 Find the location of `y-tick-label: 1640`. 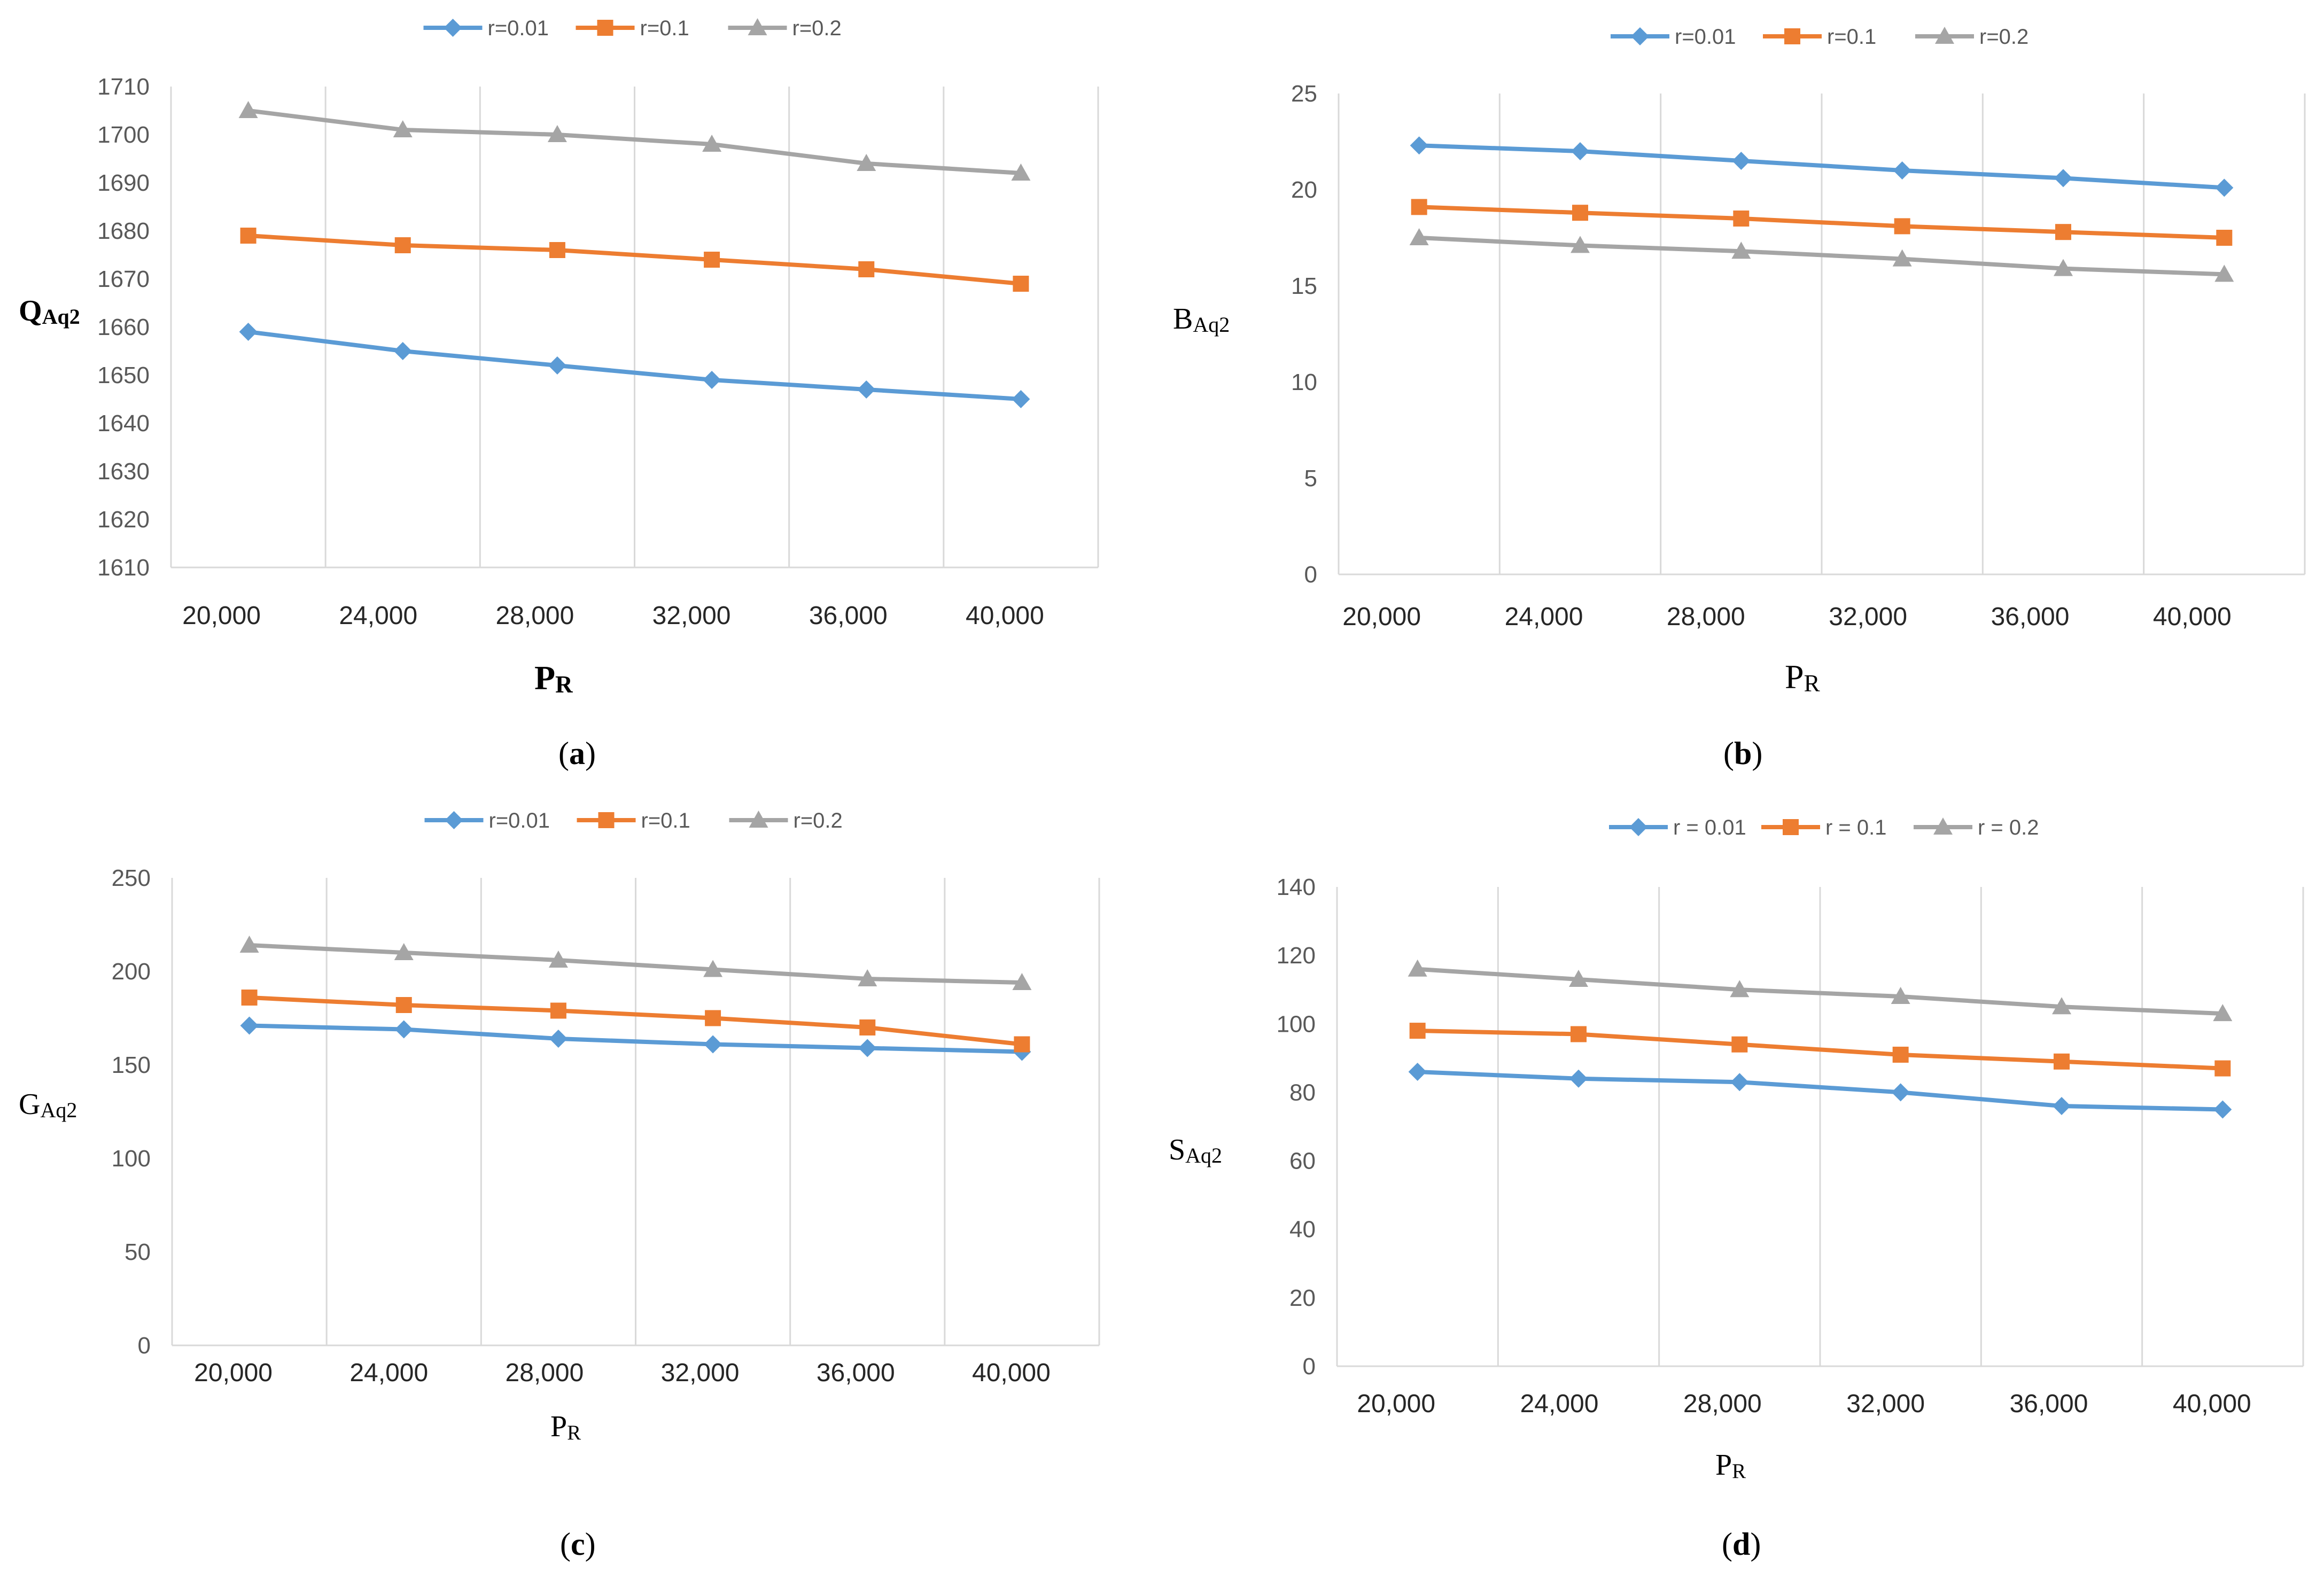

y-tick-label: 1640 is located at coordinates (123, 424).